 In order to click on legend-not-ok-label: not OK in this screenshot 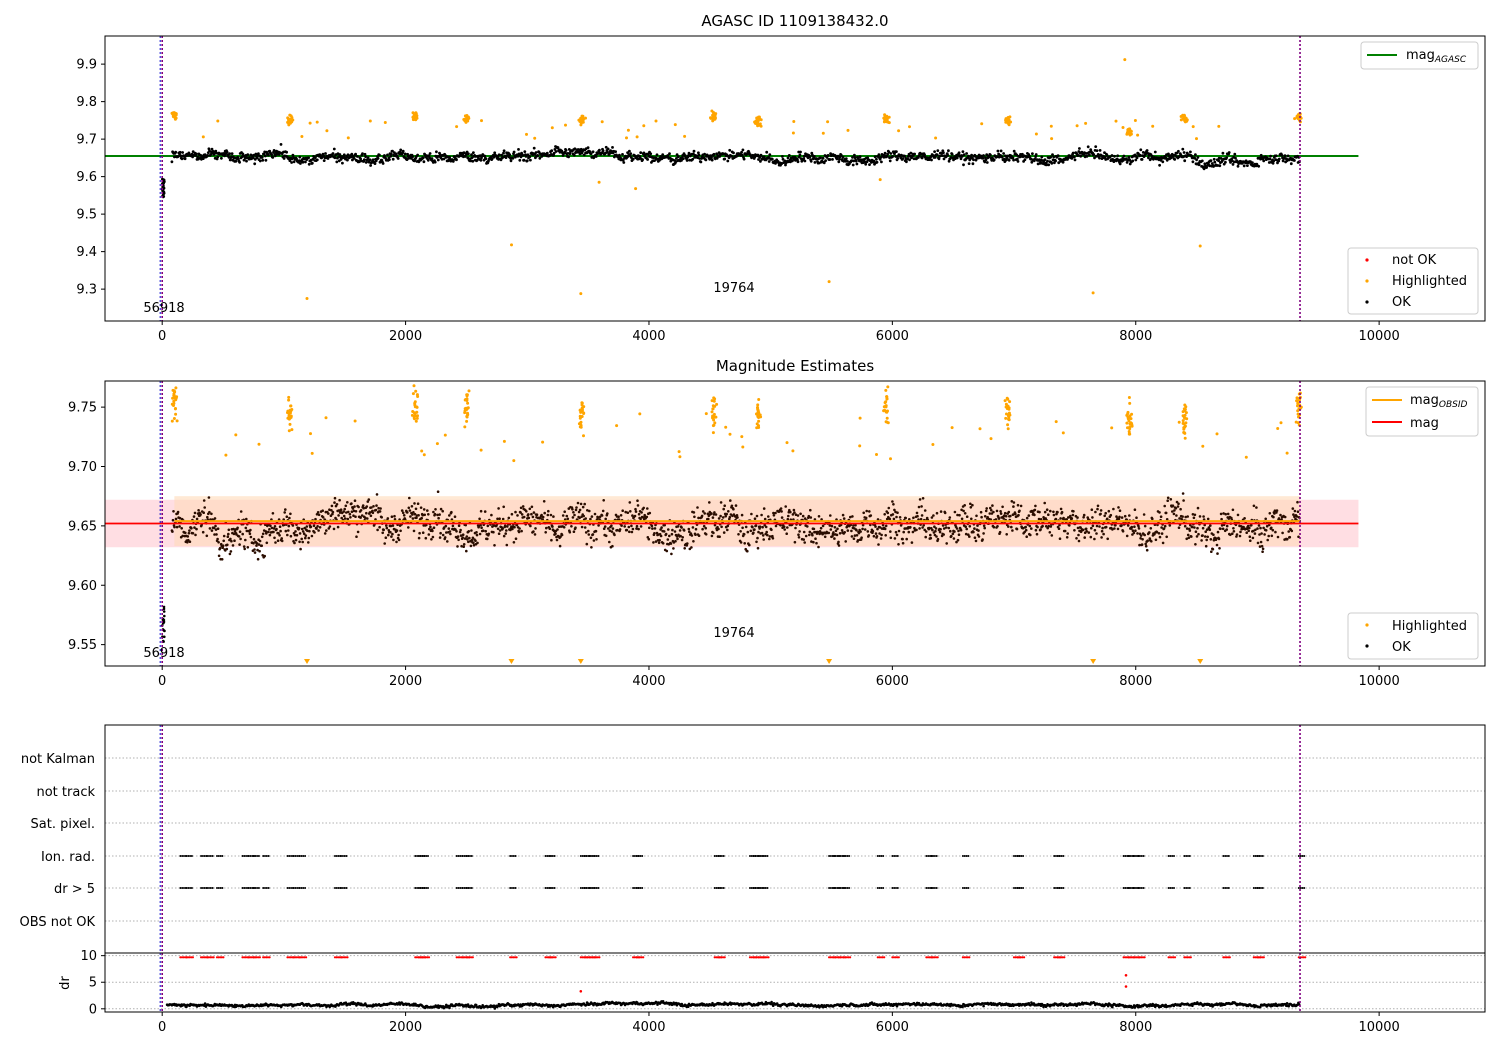, I will do `click(1414, 260)`.